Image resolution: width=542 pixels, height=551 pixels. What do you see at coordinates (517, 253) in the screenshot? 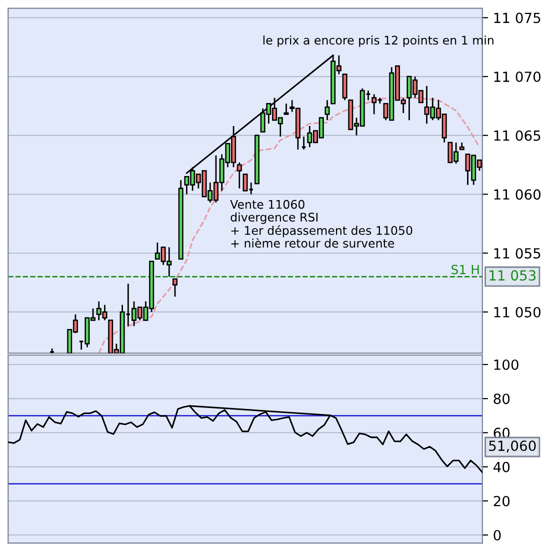
I see `y-tick-label: 11 055` at bounding box center [517, 253].